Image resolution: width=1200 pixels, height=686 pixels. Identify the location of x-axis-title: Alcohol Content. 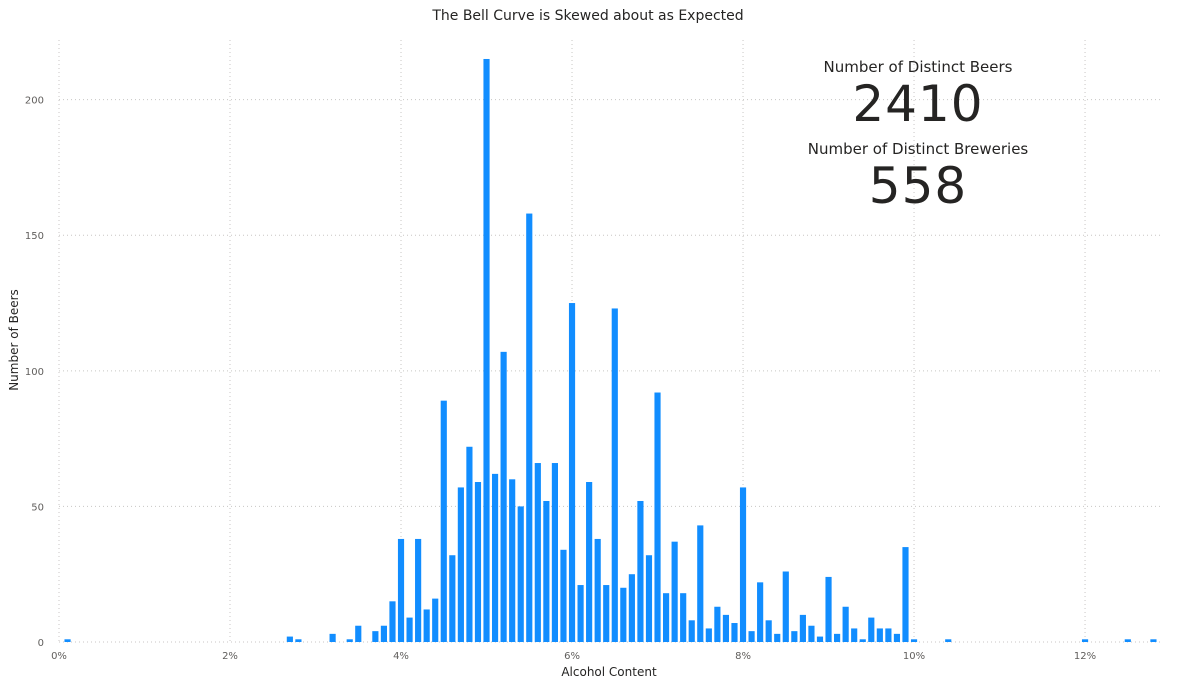
(609, 672).